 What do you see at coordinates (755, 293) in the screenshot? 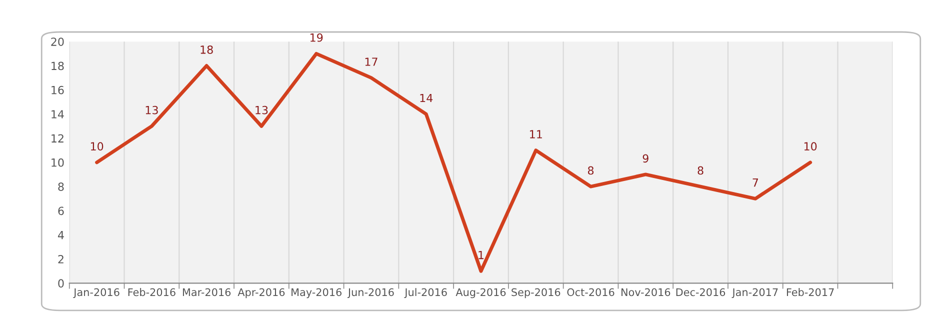
I see `x-tick-label: Jan-2017` at bounding box center [755, 293].